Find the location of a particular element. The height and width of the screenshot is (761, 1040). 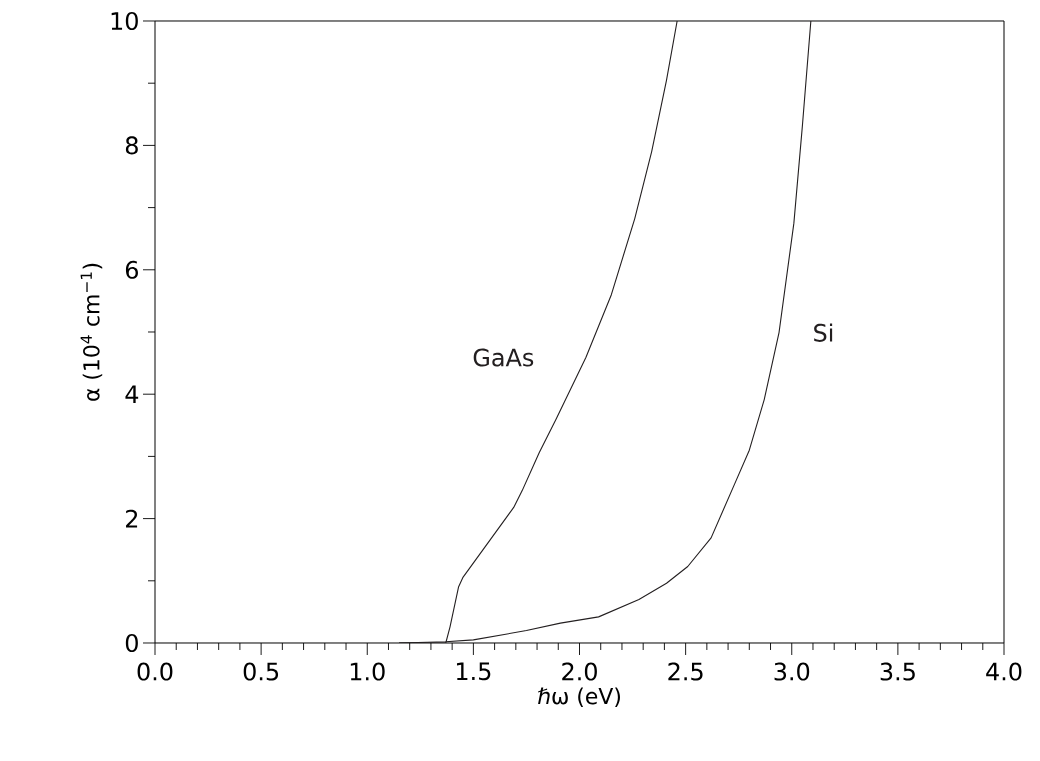

series-label: GaAs is located at coordinates (503, 357).